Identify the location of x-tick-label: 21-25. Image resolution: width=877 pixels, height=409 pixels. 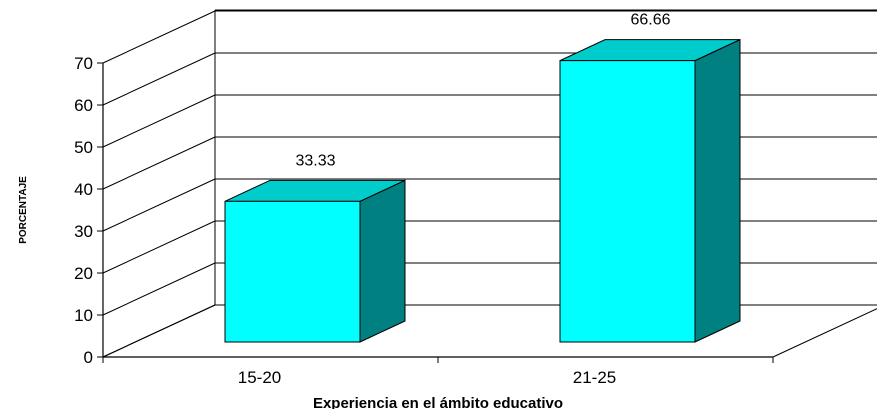
(594, 377).